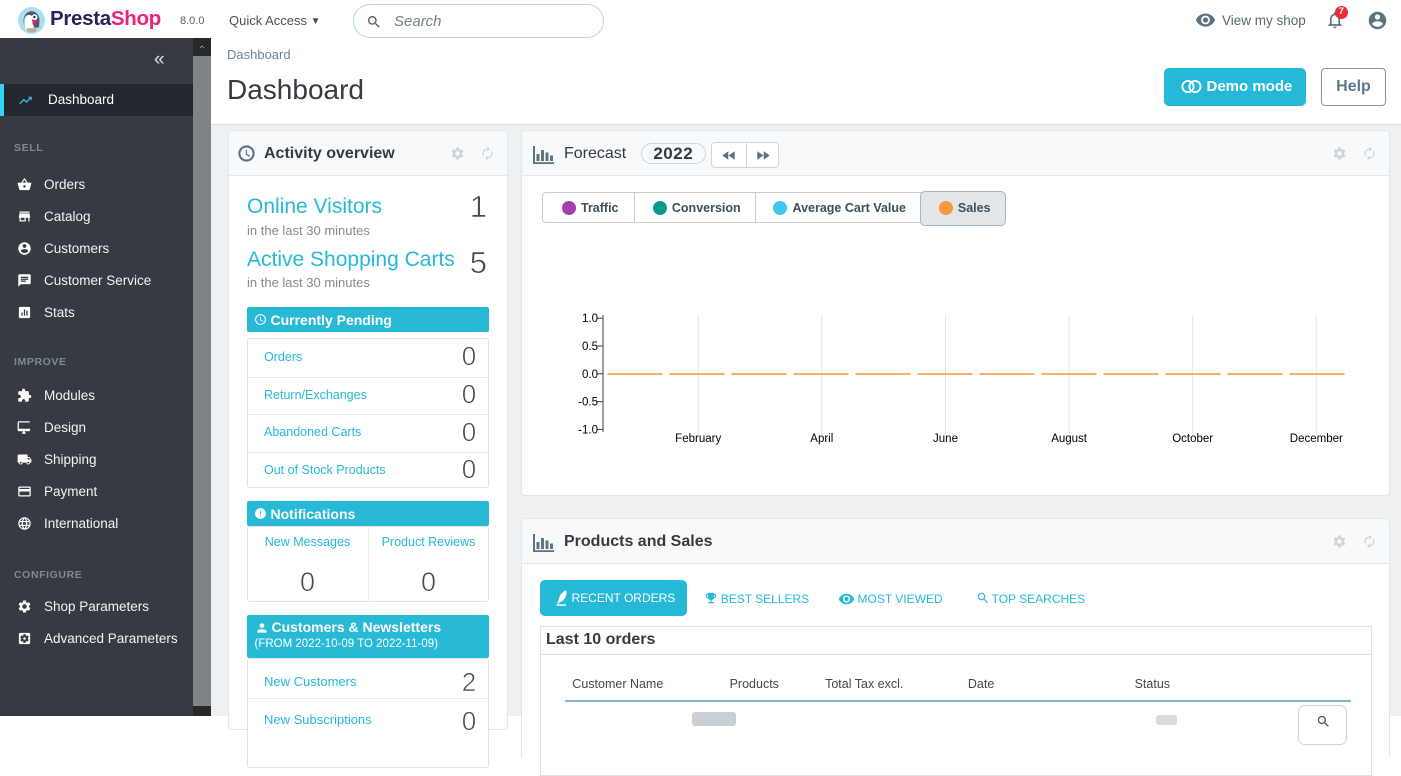  Describe the element at coordinates (945, 439) in the screenshot. I see `svg-text: June` at that location.